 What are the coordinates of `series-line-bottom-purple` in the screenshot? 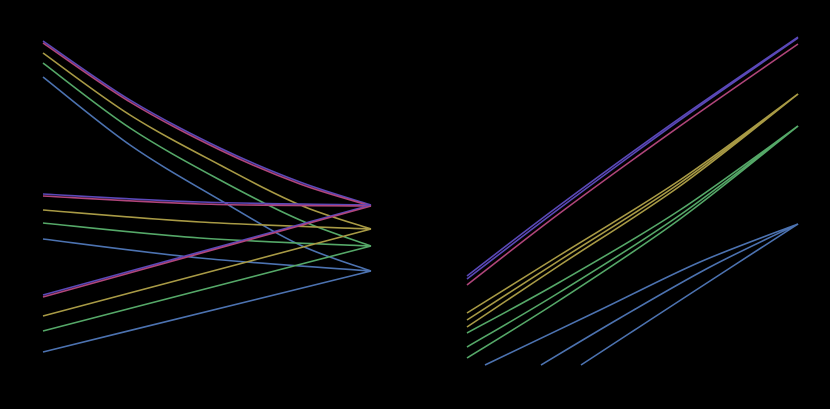 It's located at (207, 250).